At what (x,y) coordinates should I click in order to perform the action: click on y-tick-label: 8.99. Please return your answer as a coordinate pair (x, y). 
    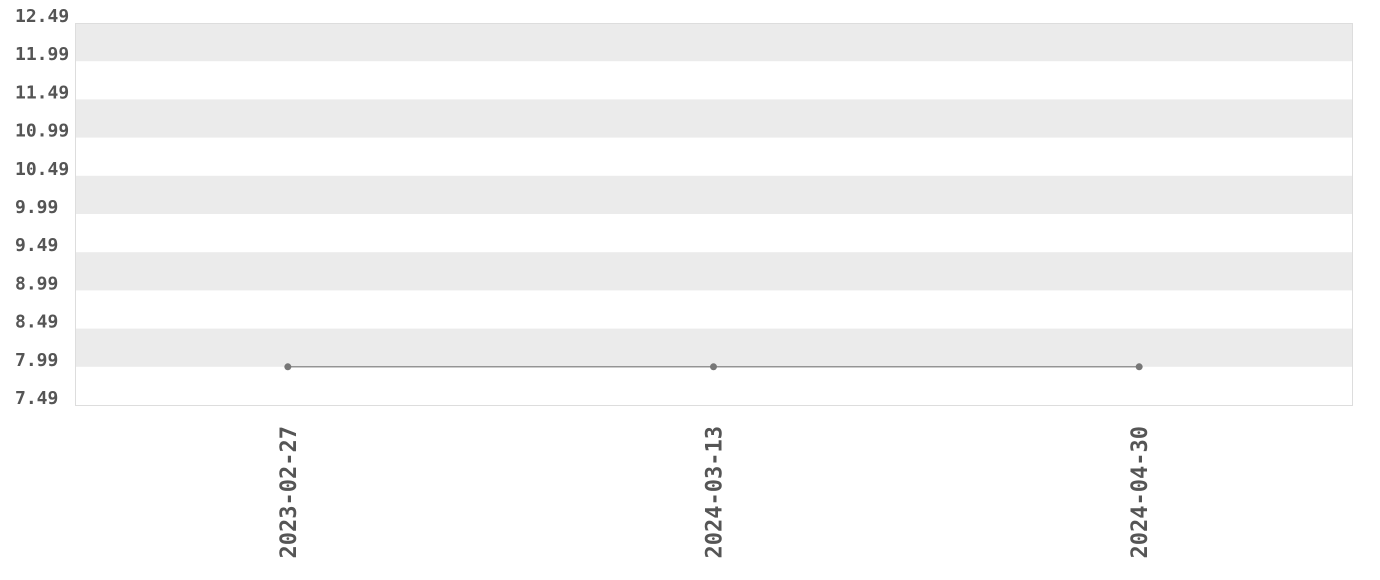
    Looking at the image, I should click on (36, 283).